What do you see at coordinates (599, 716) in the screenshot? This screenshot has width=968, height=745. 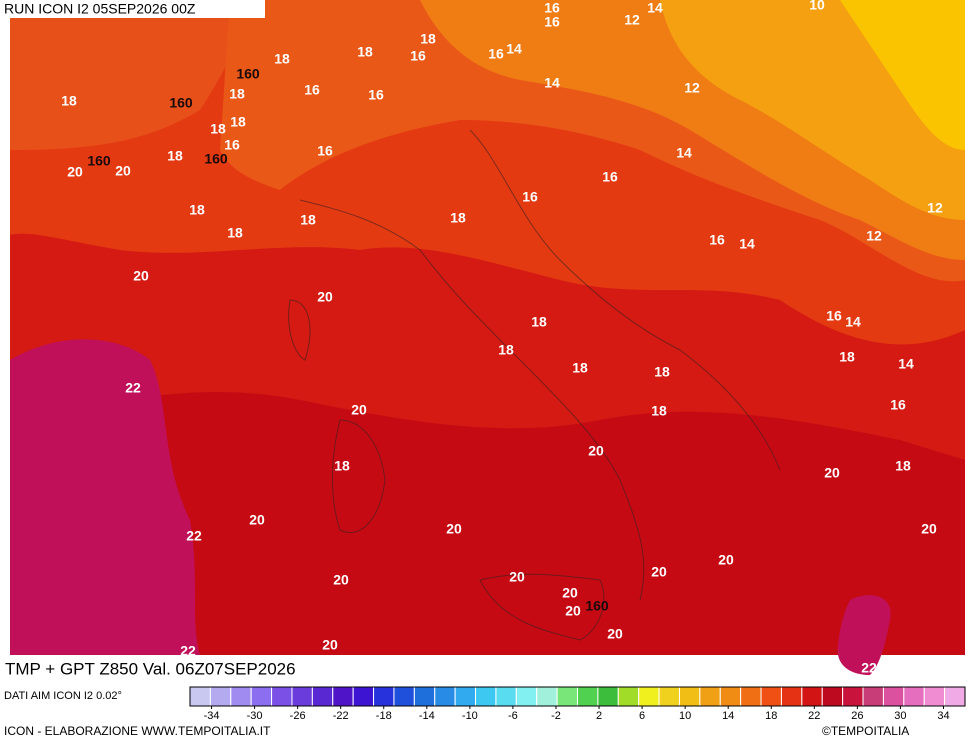 I see `legend-tick-label: 2` at bounding box center [599, 716].